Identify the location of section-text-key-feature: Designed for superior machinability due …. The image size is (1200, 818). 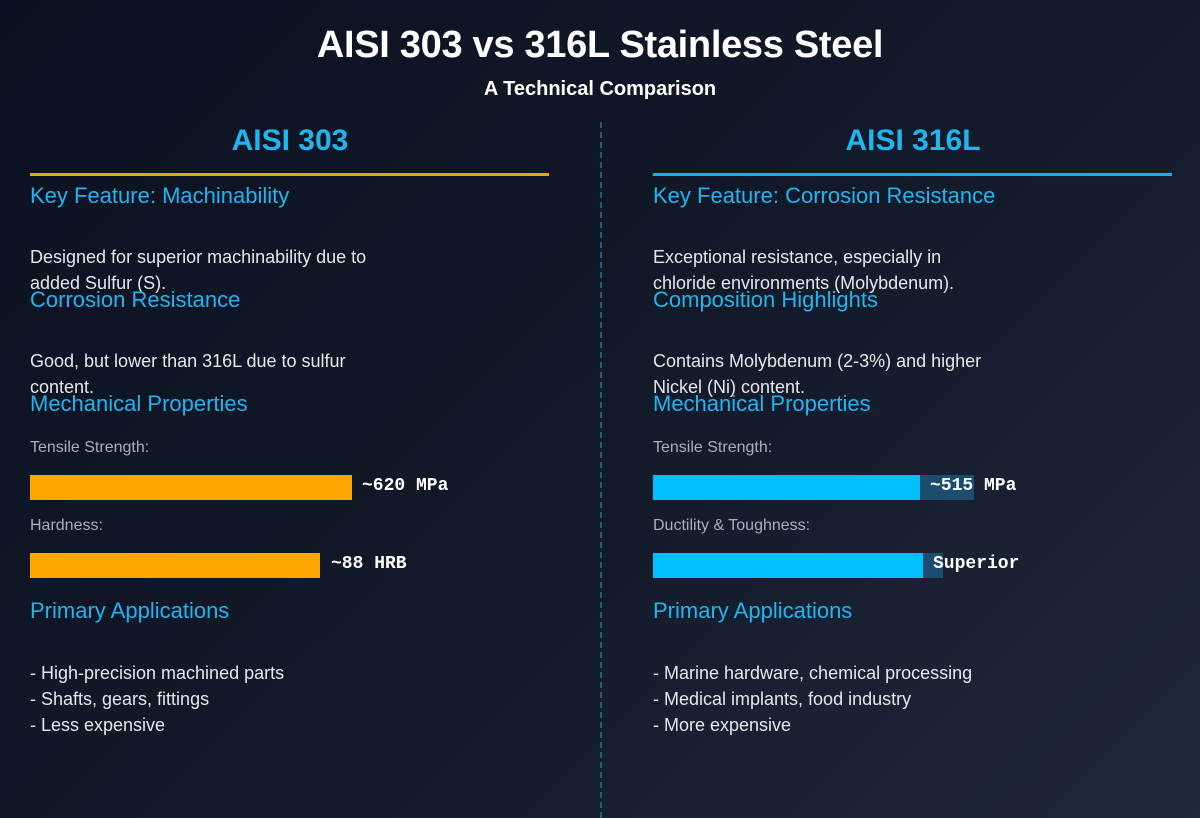
(198, 270).